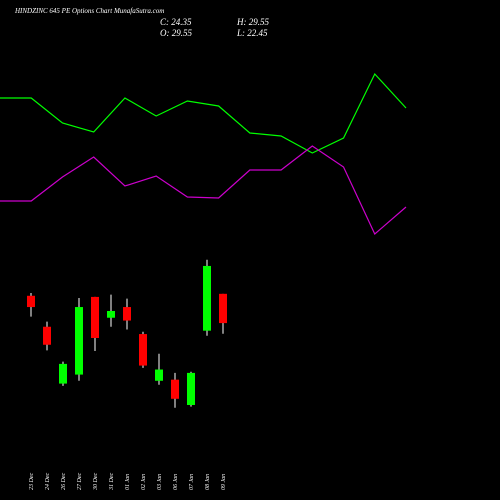 This screenshot has height=500, width=500. Describe the element at coordinates (160, 482) in the screenshot. I see `x-tick-label: 03 Jan` at that location.